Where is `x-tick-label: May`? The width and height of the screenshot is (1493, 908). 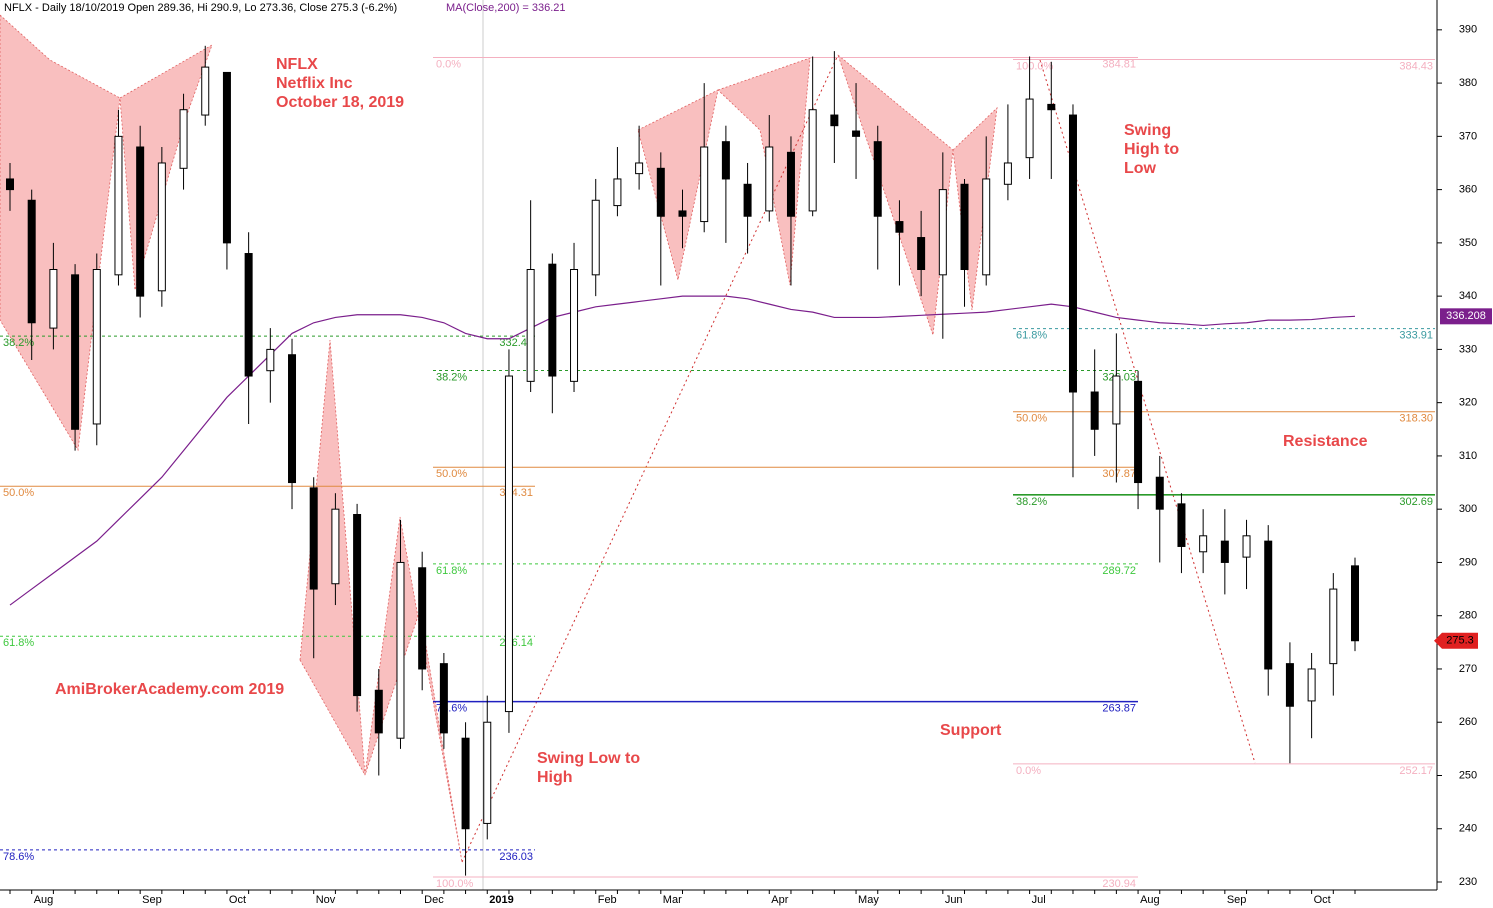
x-tick-label: May is located at coordinates (868, 900).